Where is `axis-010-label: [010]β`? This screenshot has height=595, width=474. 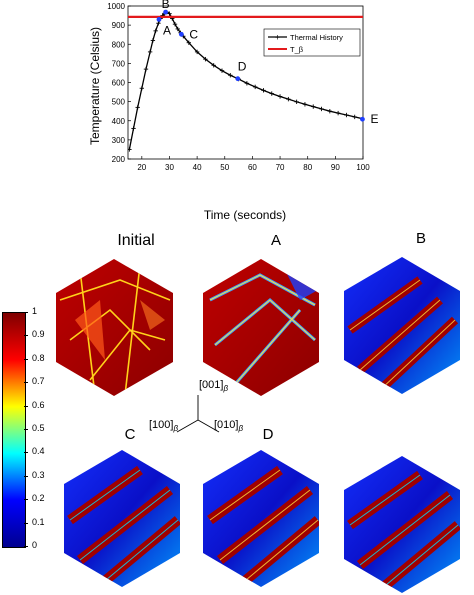 axis-010-label: [010]β is located at coordinates (228, 426).